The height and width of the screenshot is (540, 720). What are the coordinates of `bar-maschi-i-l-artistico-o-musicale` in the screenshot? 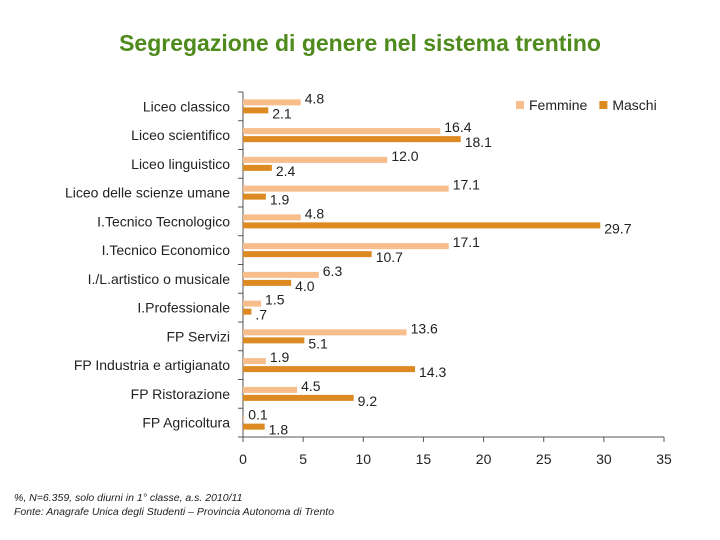 It's located at (267, 282).